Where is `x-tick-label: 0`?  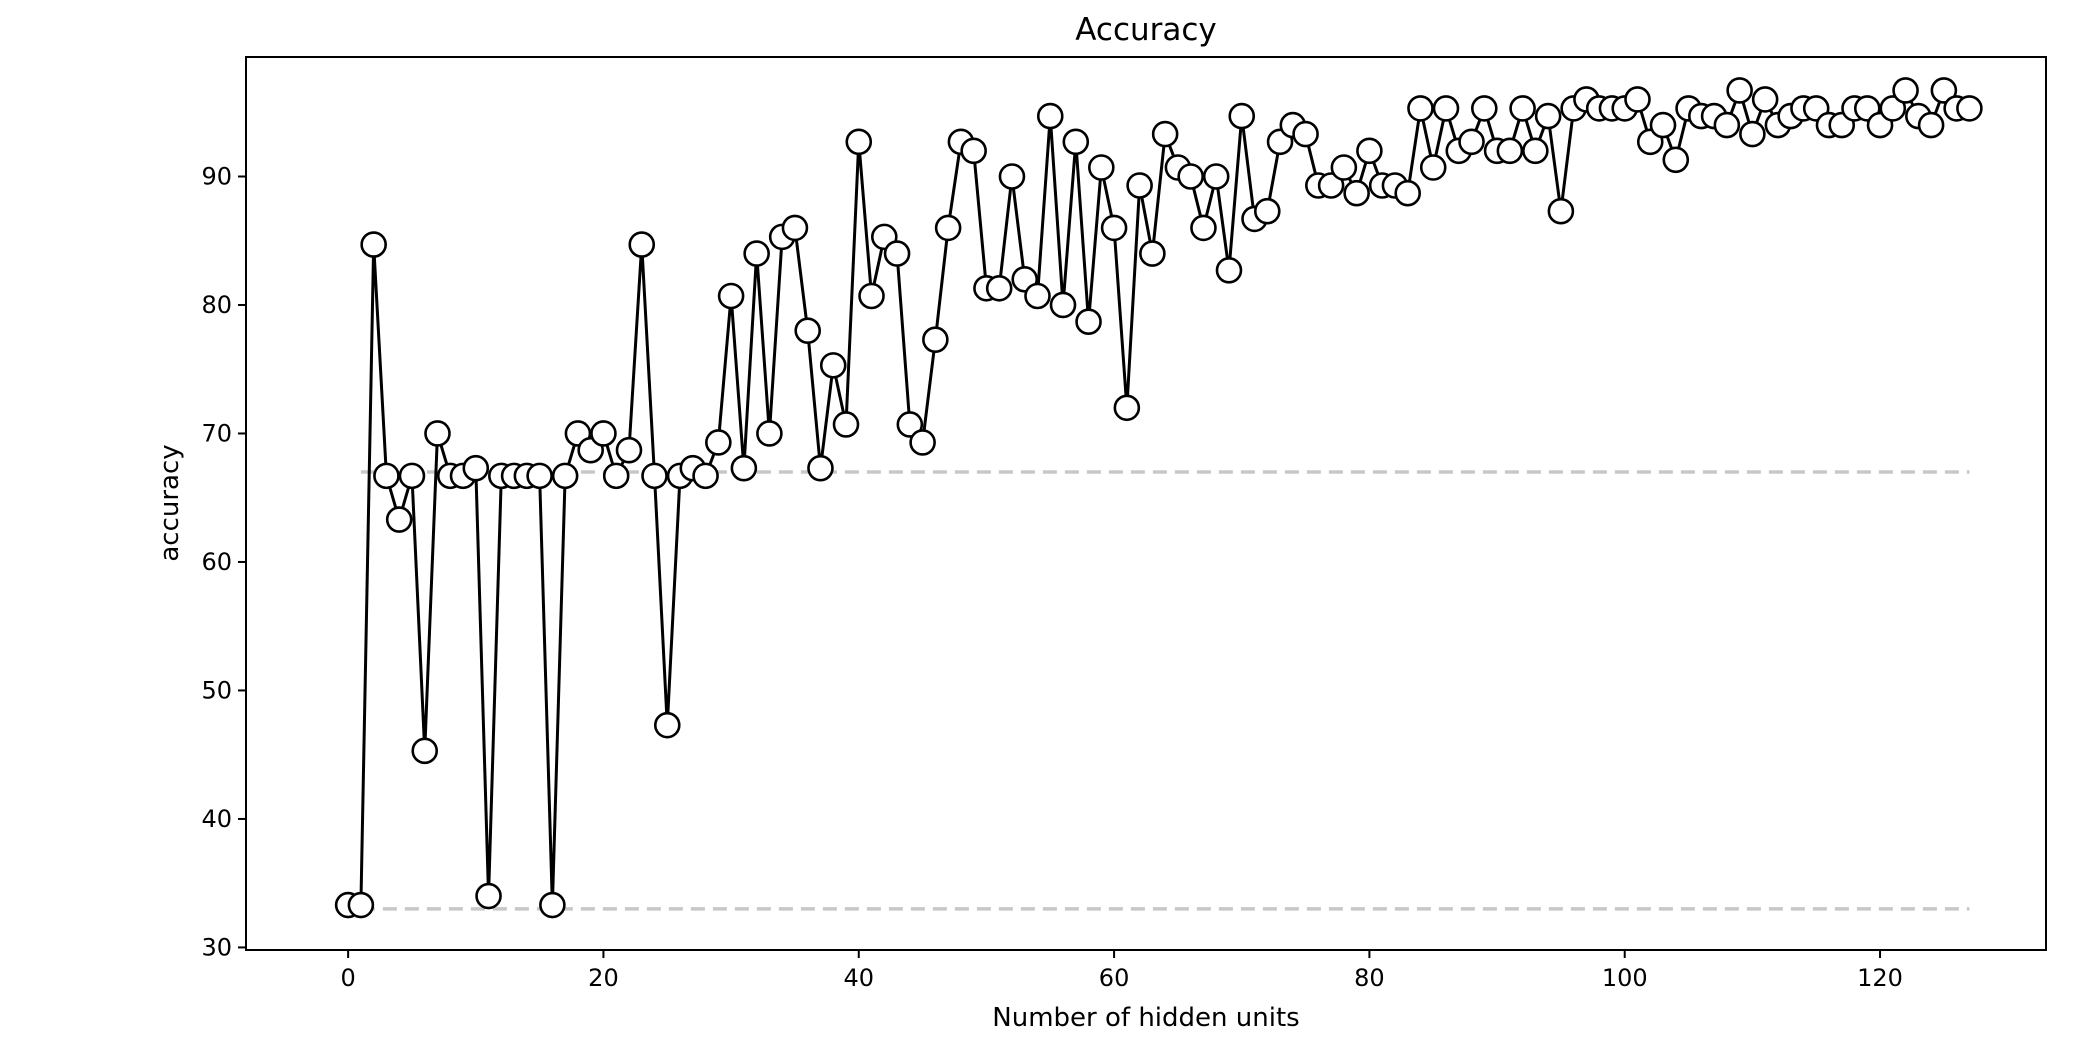
x-tick-label: 0 is located at coordinates (347, 978).